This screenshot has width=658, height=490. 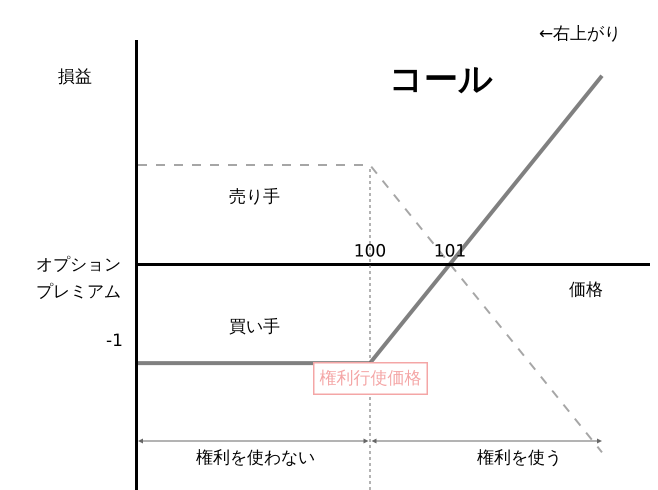 What do you see at coordinates (254, 197) in the screenshot?
I see `series-label: 売り手` at bounding box center [254, 197].